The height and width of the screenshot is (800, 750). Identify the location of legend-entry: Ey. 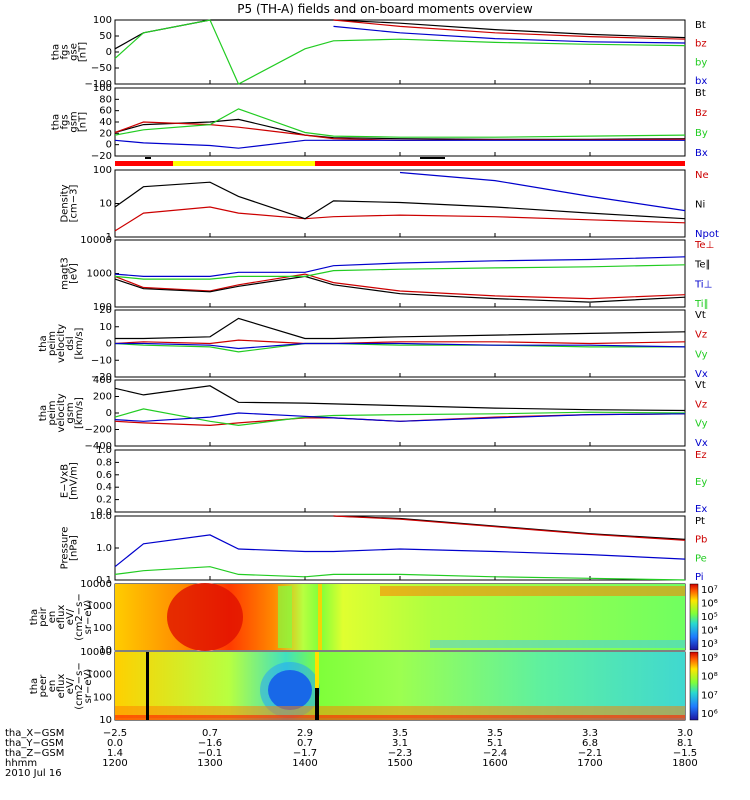
(701, 482).